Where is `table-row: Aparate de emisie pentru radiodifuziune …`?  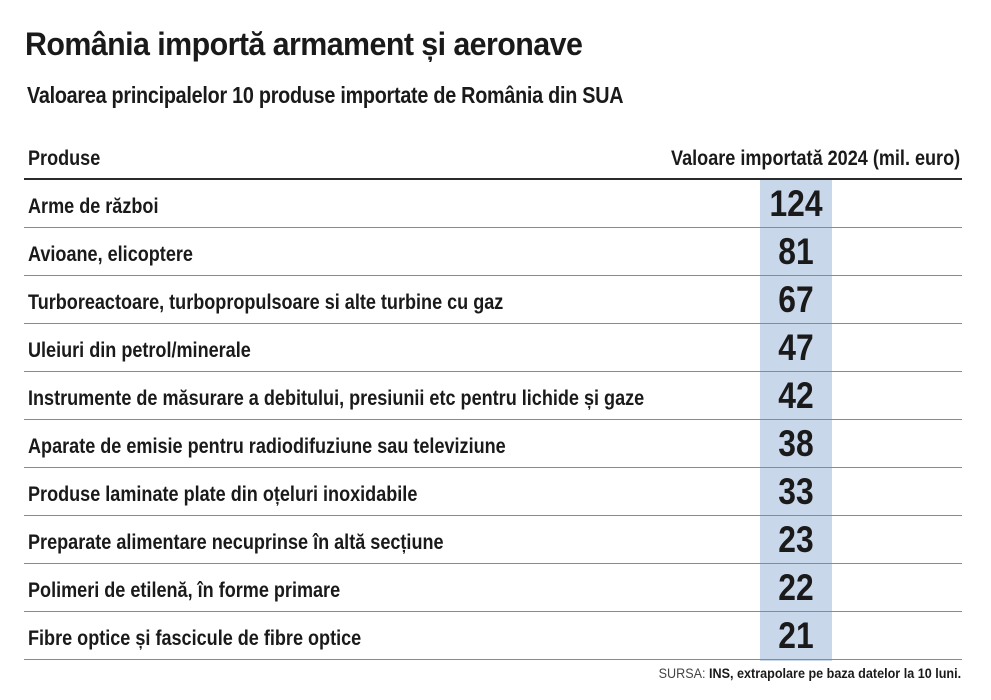
table-row: Aparate de emisie pentru radiodifuziune … is located at coordinates (493, 444).